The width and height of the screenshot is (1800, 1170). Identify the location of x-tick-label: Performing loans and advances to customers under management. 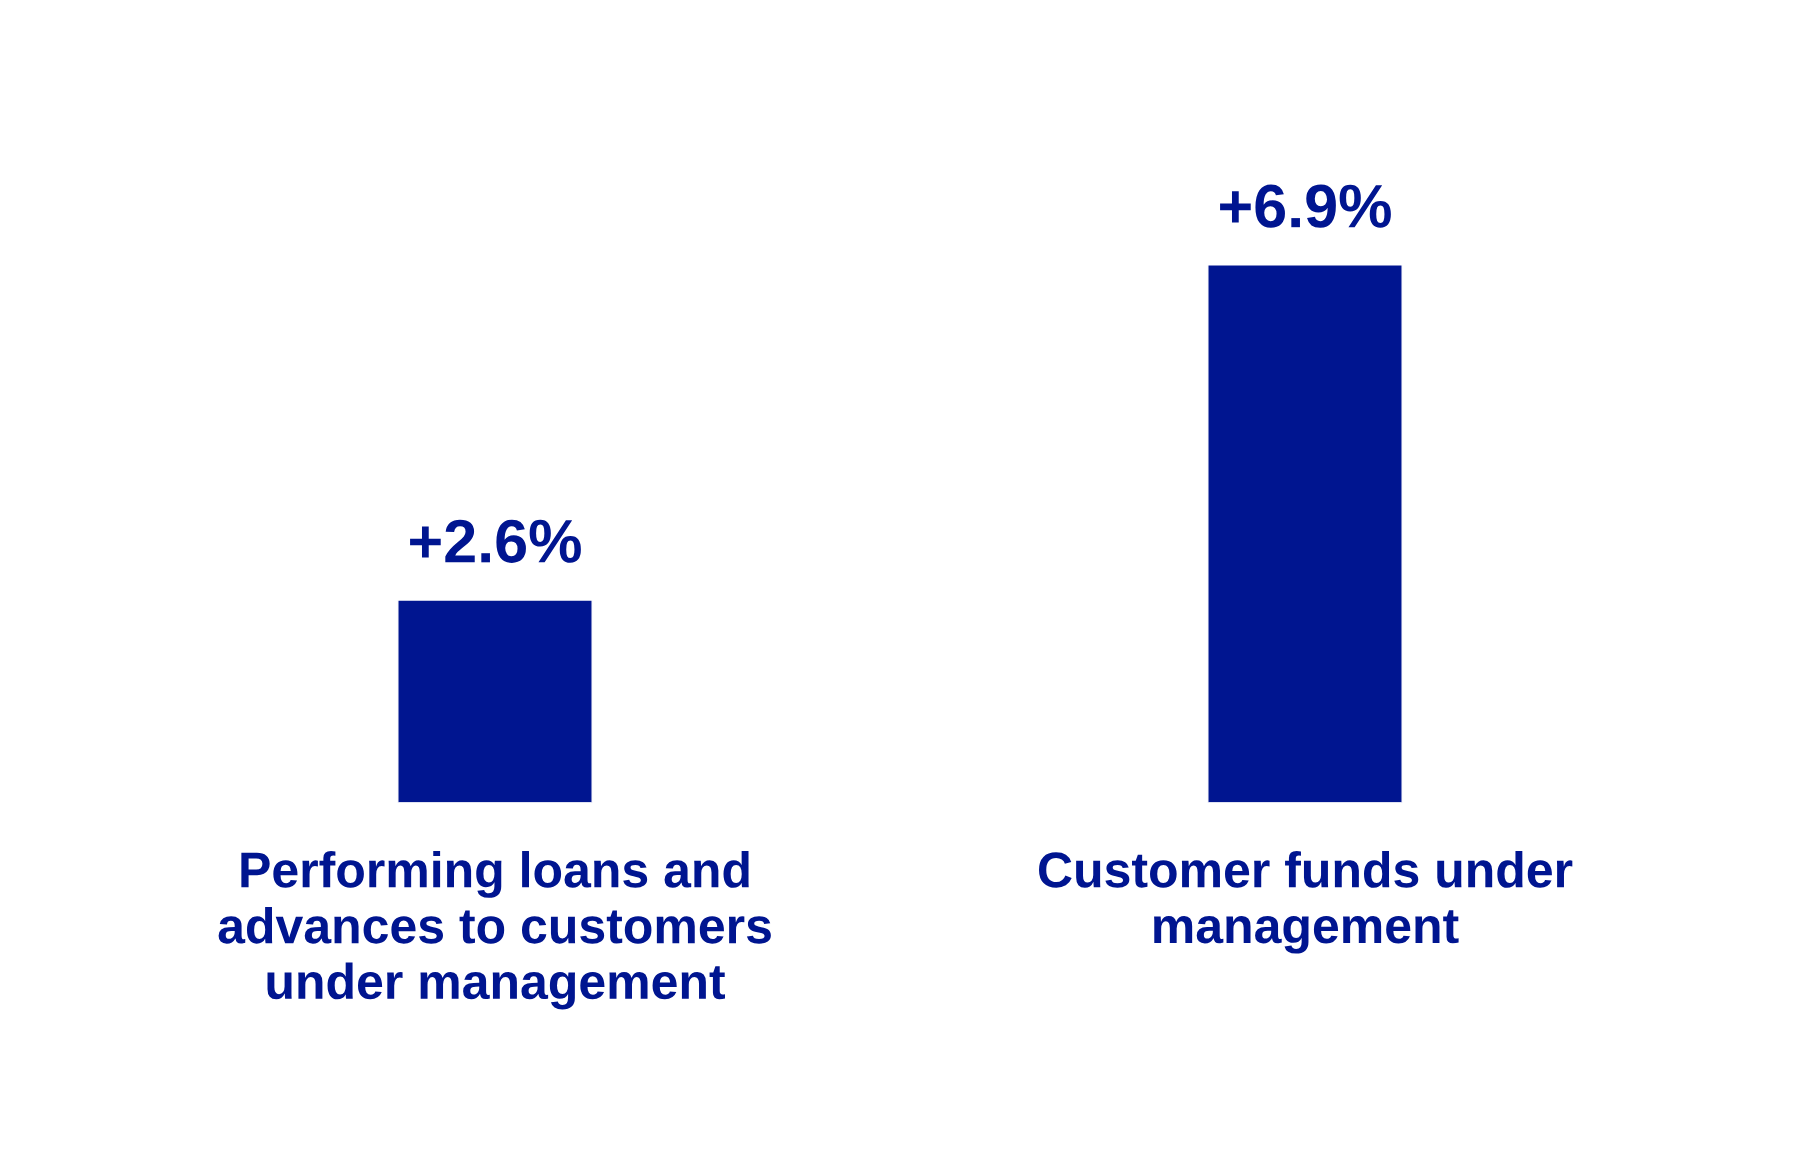
(494, 930).